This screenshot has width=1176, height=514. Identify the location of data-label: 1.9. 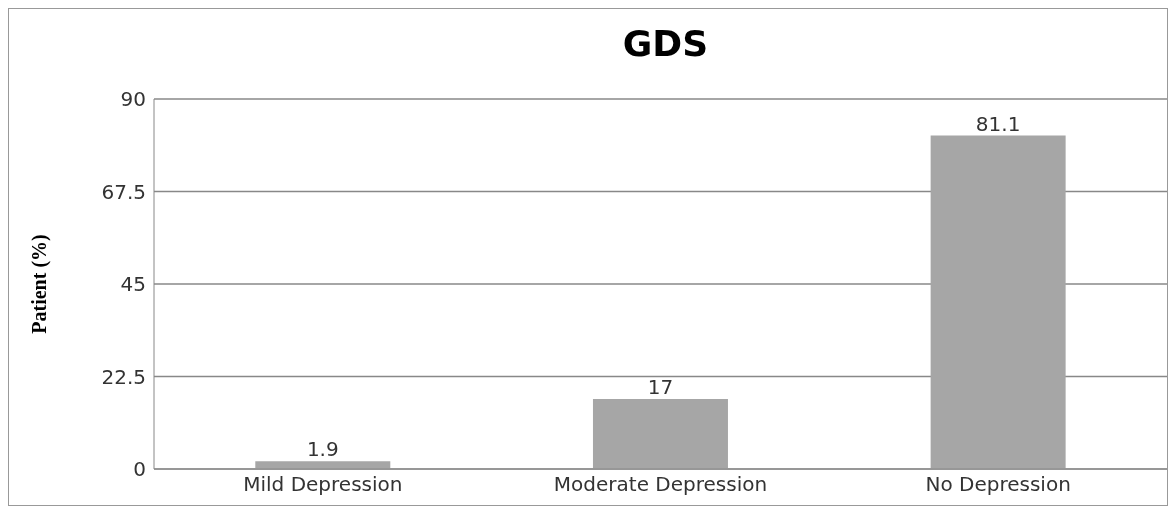
(322, 449).